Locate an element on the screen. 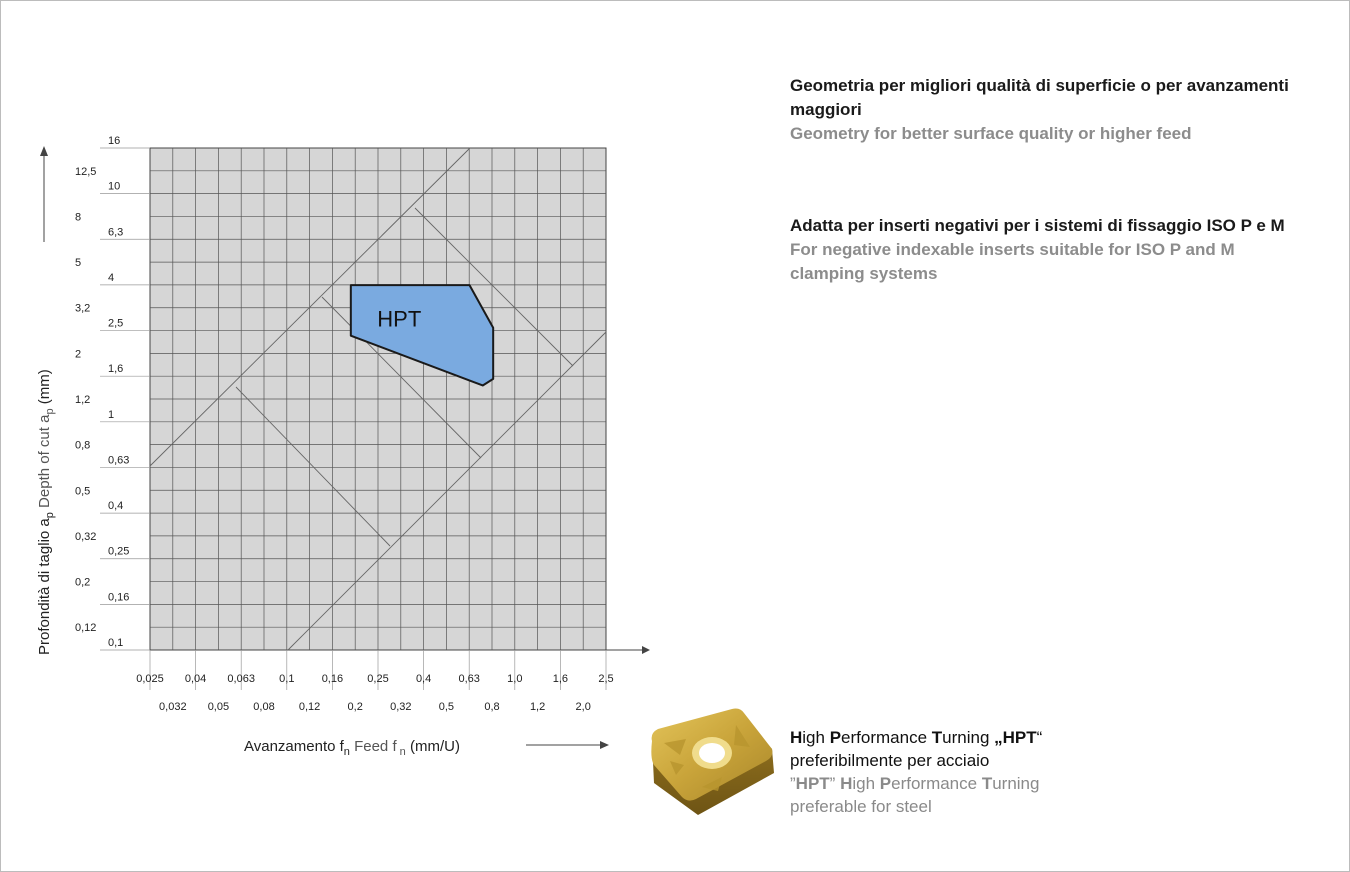 This screenshot has height=872, width=1350. hpt-region is located at coordinates (422, 335).